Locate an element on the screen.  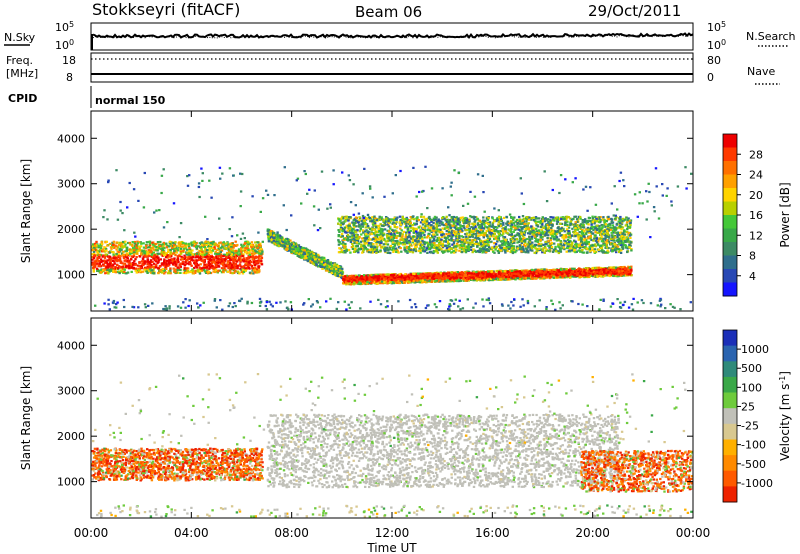
nave-tick-top: 80 is located at coordinates (714, 60).